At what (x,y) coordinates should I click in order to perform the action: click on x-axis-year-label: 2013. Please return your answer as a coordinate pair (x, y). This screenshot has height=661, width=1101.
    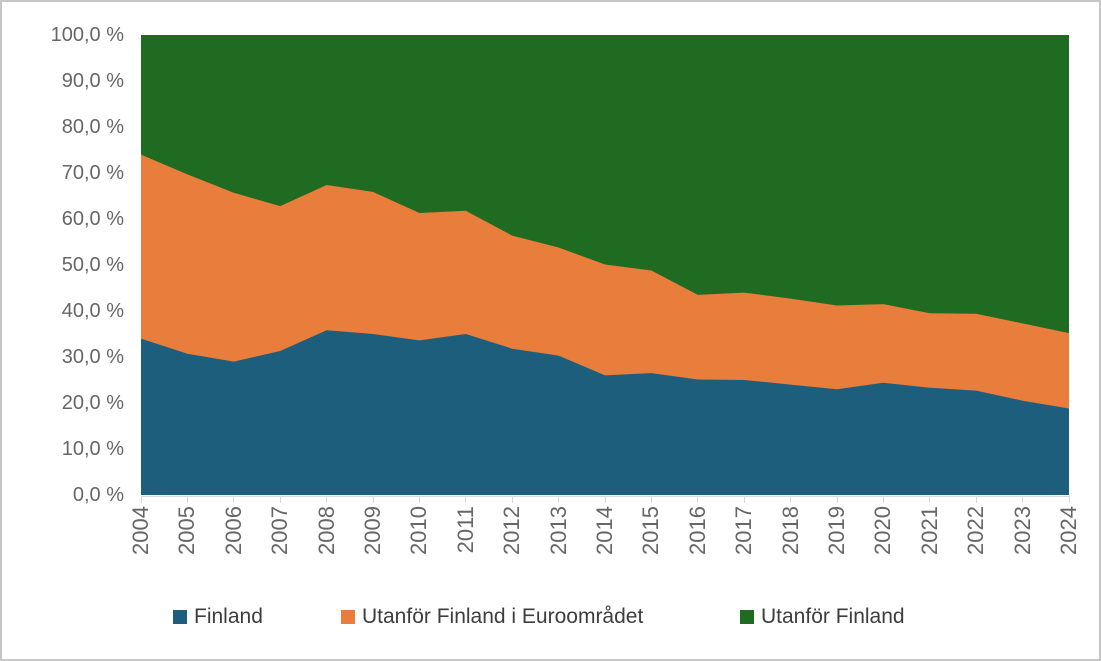
    Looking at the image, I should click on (558, 530).